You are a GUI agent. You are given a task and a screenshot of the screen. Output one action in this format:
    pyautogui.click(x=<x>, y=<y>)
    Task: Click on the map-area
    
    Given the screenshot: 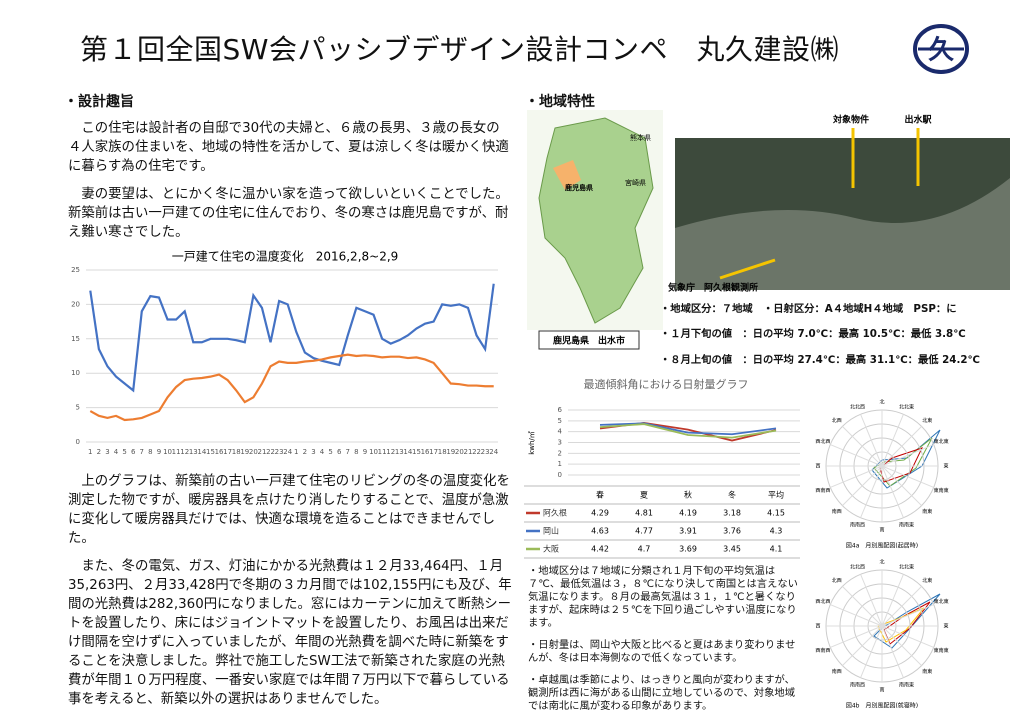 What is the action you would take?
    pyautogui.click(x=567, y=175)
    